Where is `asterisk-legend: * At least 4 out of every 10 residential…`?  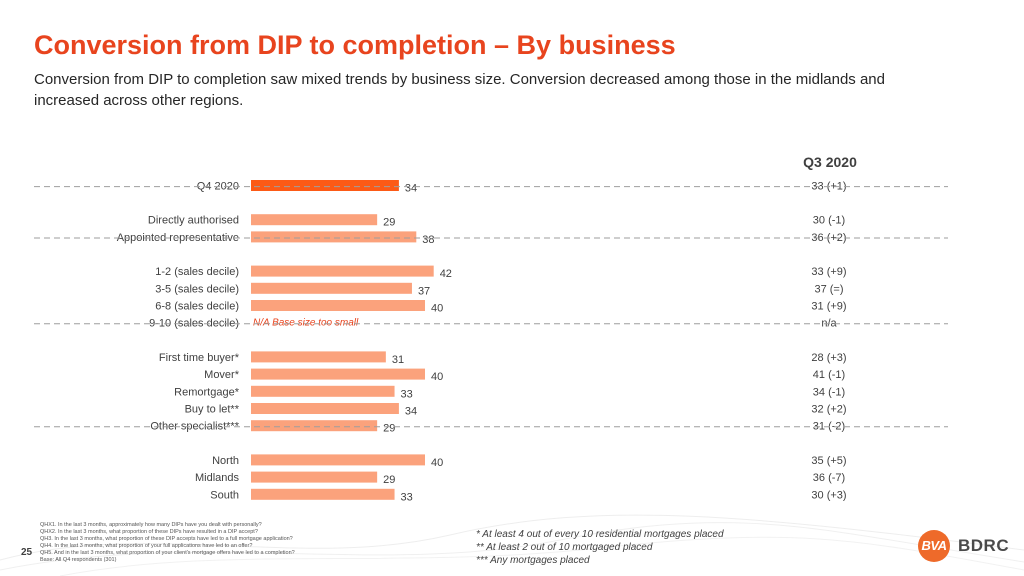
asterisk-legend: * At least 4 out of every 10 residential… is located at coordinates (600, 547).